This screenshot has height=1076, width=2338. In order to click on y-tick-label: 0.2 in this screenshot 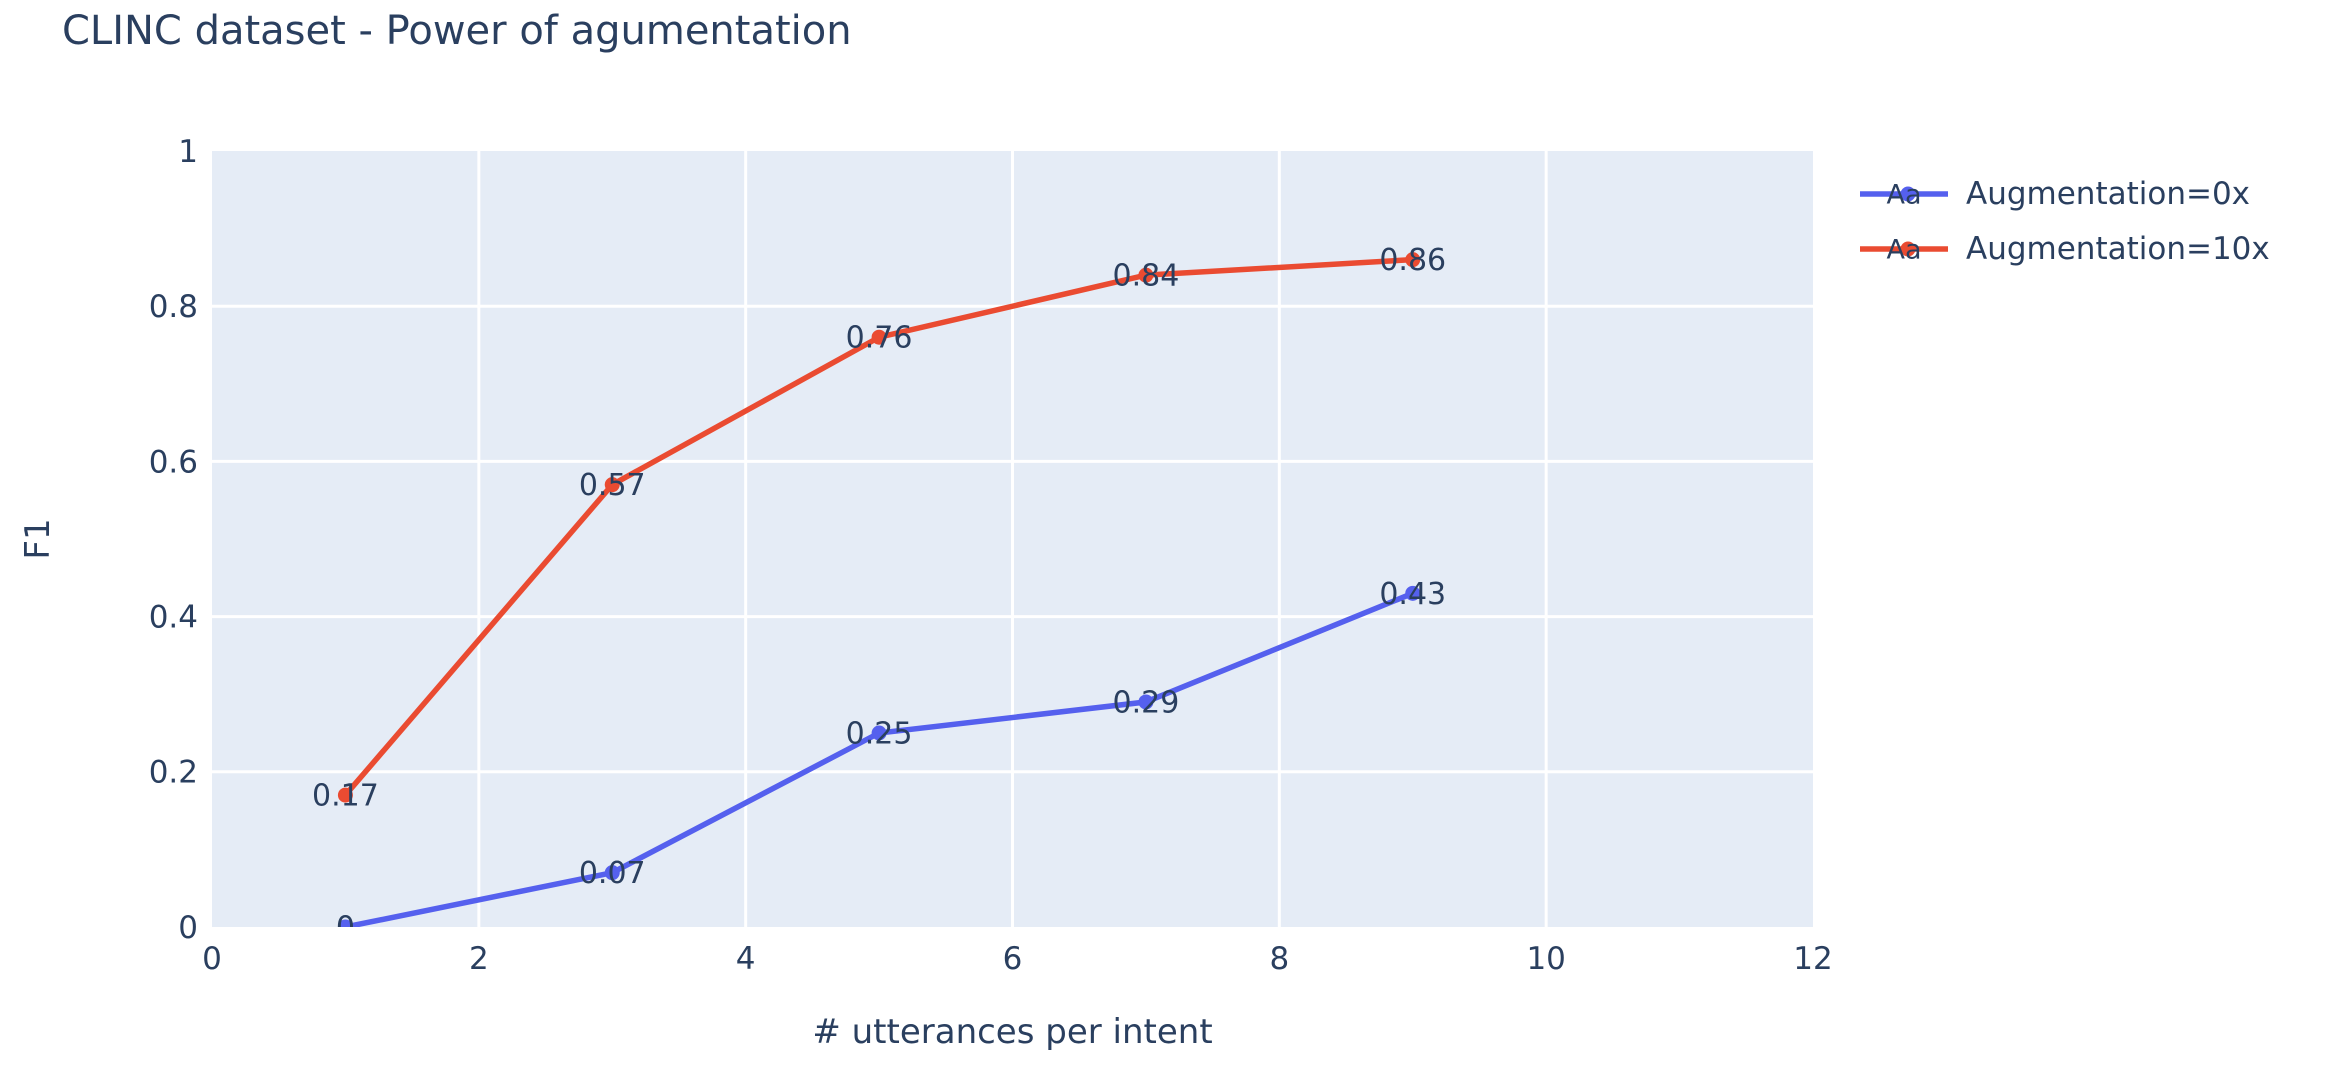, I will do `click(173, 773)`.